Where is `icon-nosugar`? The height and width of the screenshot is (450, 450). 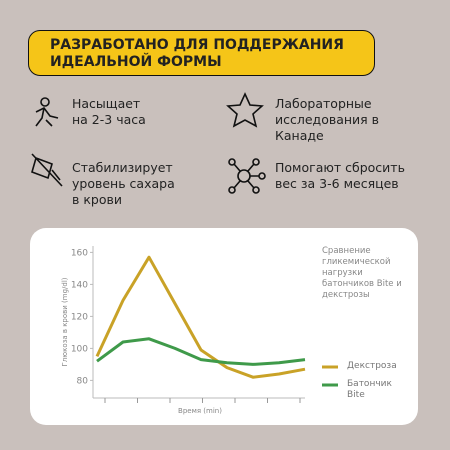
icon-nosugar is located at coordinates (47, 170).